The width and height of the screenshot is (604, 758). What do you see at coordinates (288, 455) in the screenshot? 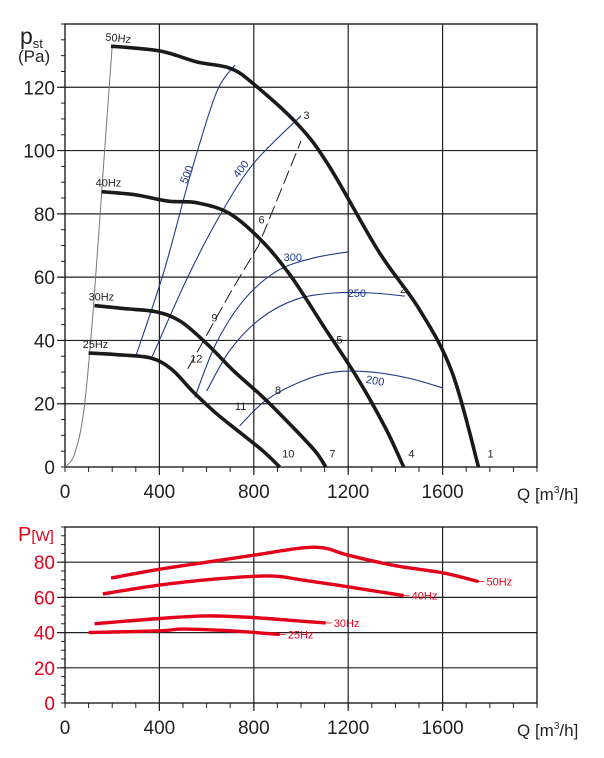
I see `operating-point-label: 10` at bounding box center [288, 455].